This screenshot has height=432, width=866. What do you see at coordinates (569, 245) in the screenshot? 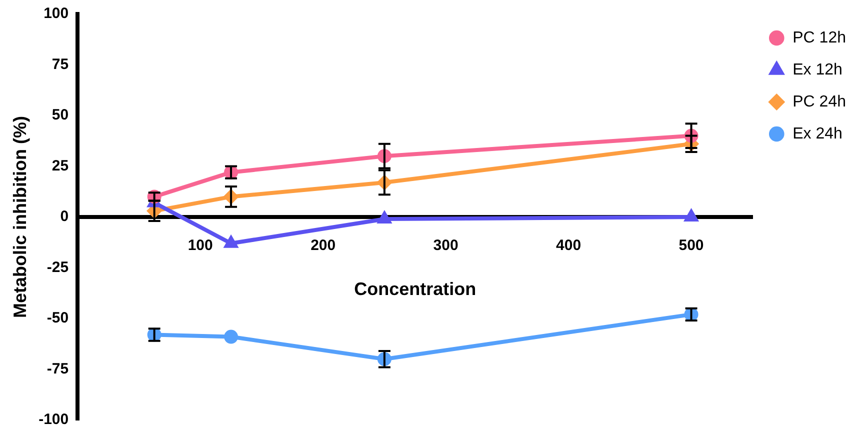
I see `x-tick-label: 400` at bounding box center [569, 245].